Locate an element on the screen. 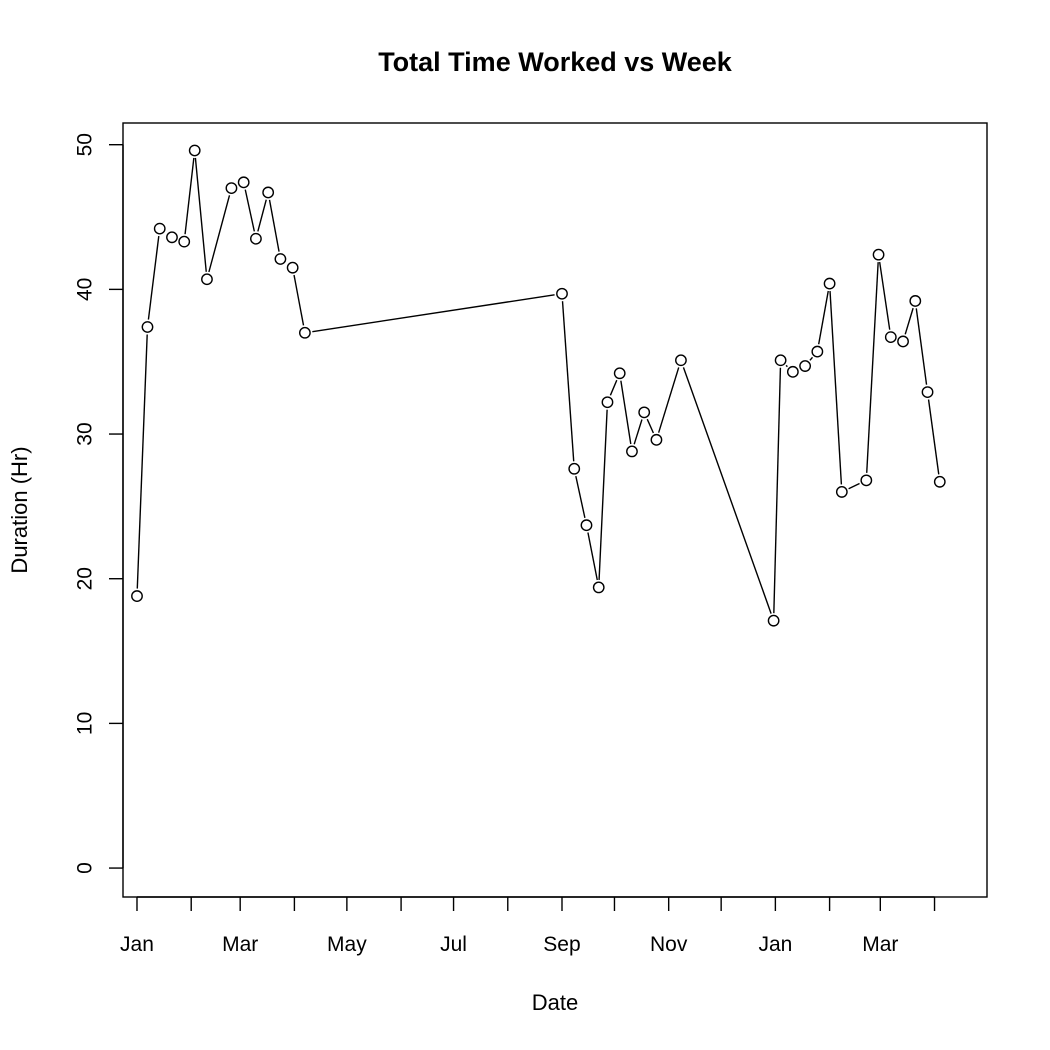 This screenshot has height=1050, width=1050. y-tick-label: 0 is located at coordinates (85, 868).